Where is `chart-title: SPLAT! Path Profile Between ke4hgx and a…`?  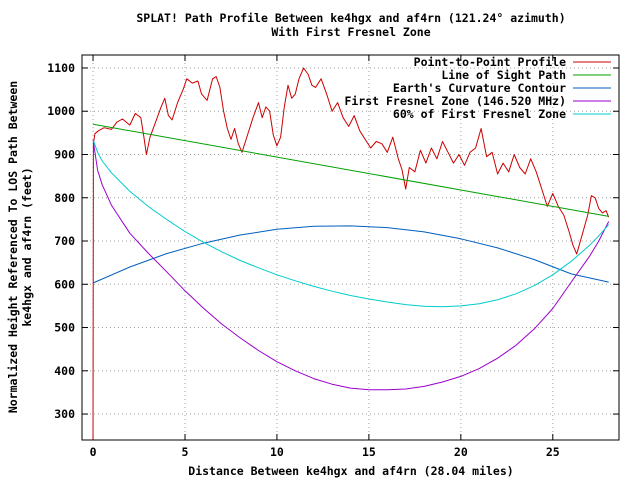 chart-title: SPLAT! Path Profile Between ke4hgx and a… is located at coordinates (350, 18).